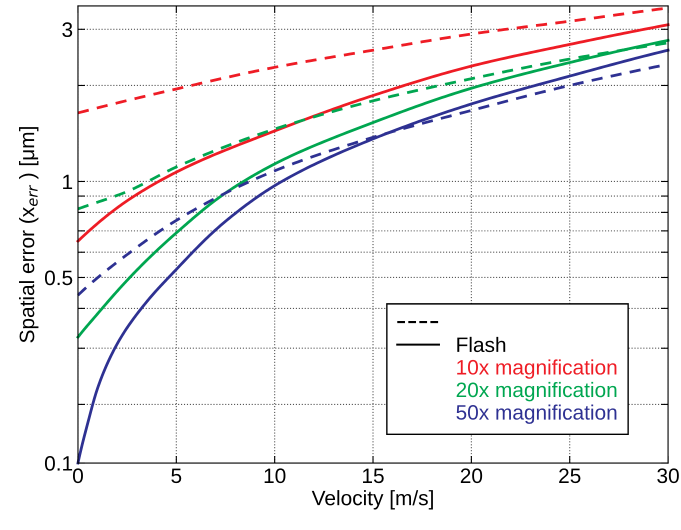 The image size is (681, 530). What do you see at coordinates (536, 414) in the screenshot?
I see `text: 50x magnification` at bounding box center [536, 414].